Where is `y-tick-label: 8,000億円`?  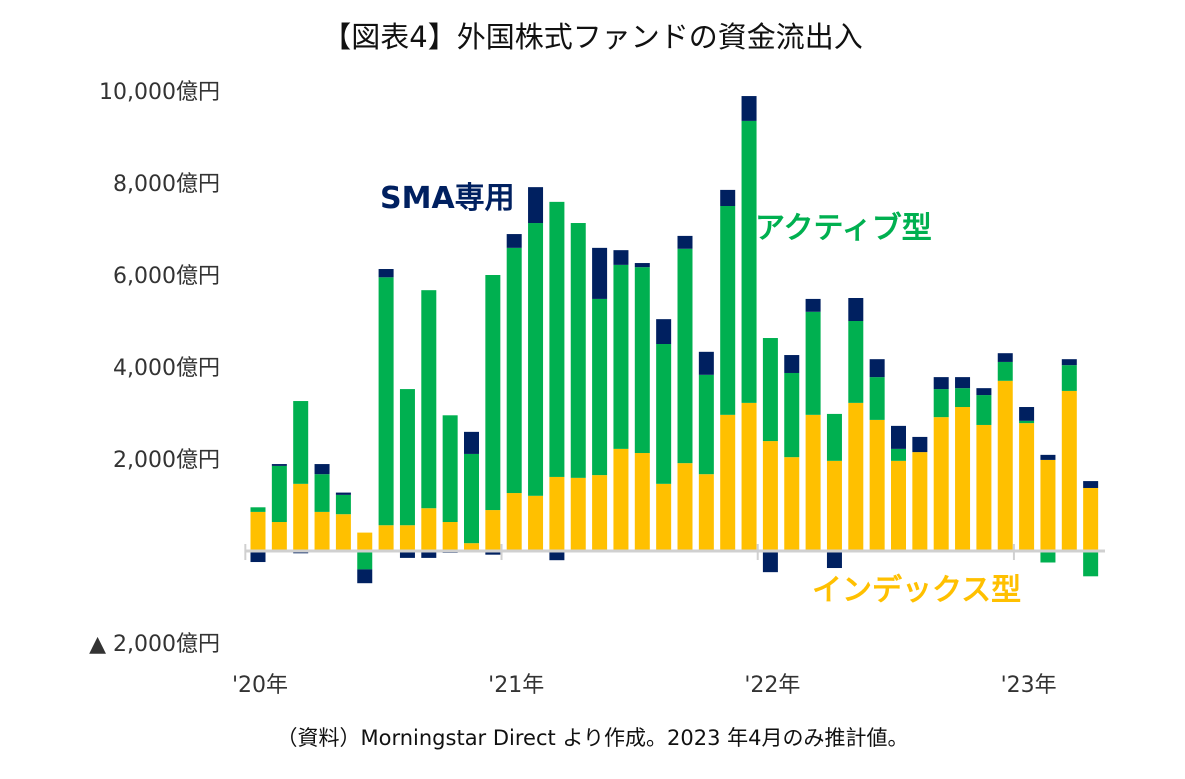
y-tick-label: 8,000億円 is located at coordinates (166, 184).